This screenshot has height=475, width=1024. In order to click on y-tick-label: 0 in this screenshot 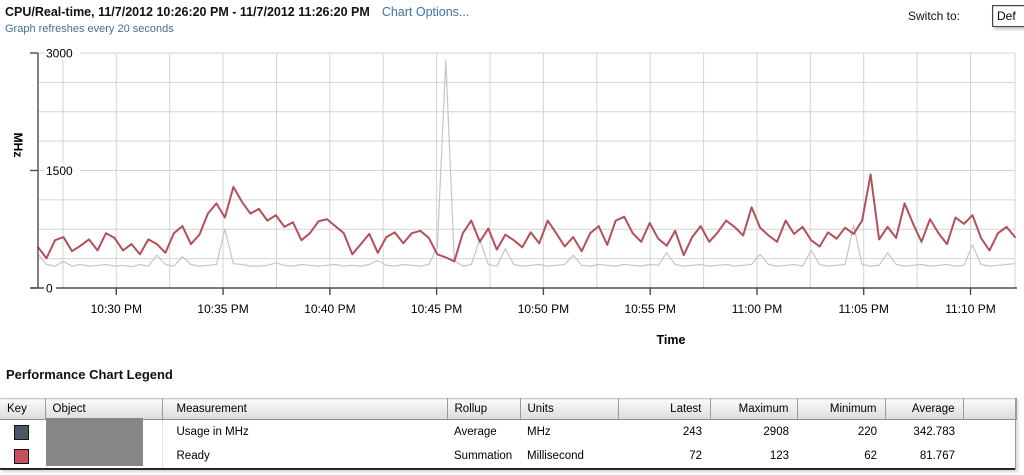, I will do `click(49, 289)`.